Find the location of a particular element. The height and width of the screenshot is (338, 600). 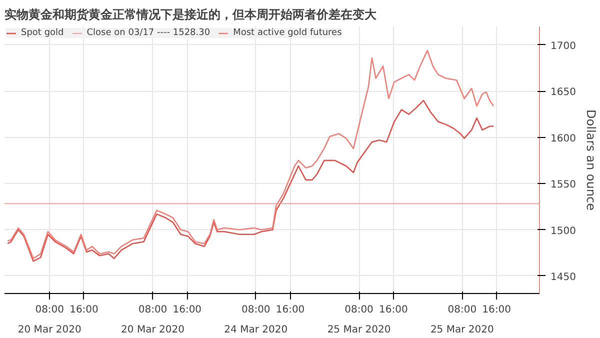

y-tick-label: 1550 is located at coordinates (563, 185).